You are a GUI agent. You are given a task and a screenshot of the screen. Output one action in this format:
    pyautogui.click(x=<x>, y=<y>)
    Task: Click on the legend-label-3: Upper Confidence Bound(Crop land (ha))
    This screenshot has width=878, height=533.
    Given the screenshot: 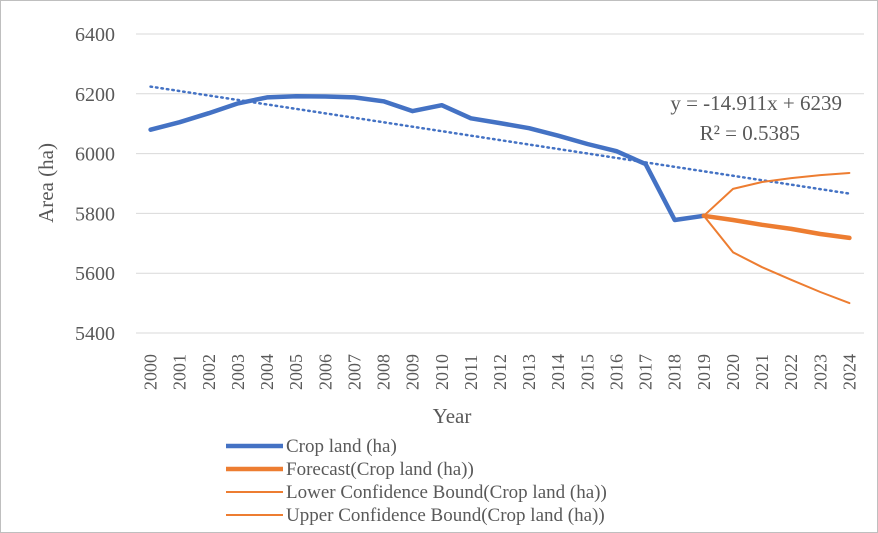 What is the action you would take?
    pyautogui.click(x=445, y=515)
    